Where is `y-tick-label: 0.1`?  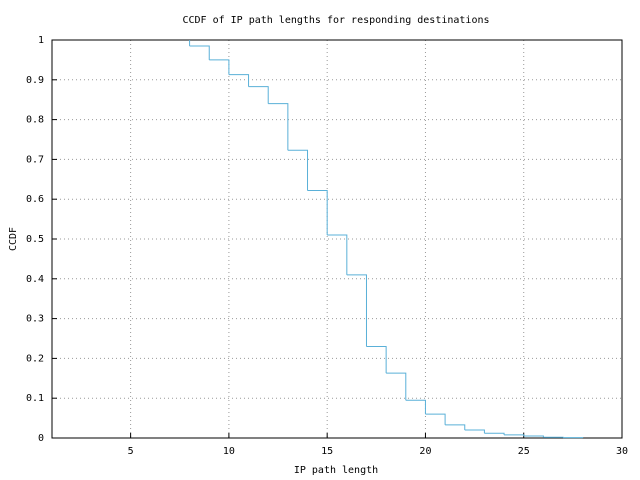
y-tick-label: 0.1 is located at coordinates (35, 398).